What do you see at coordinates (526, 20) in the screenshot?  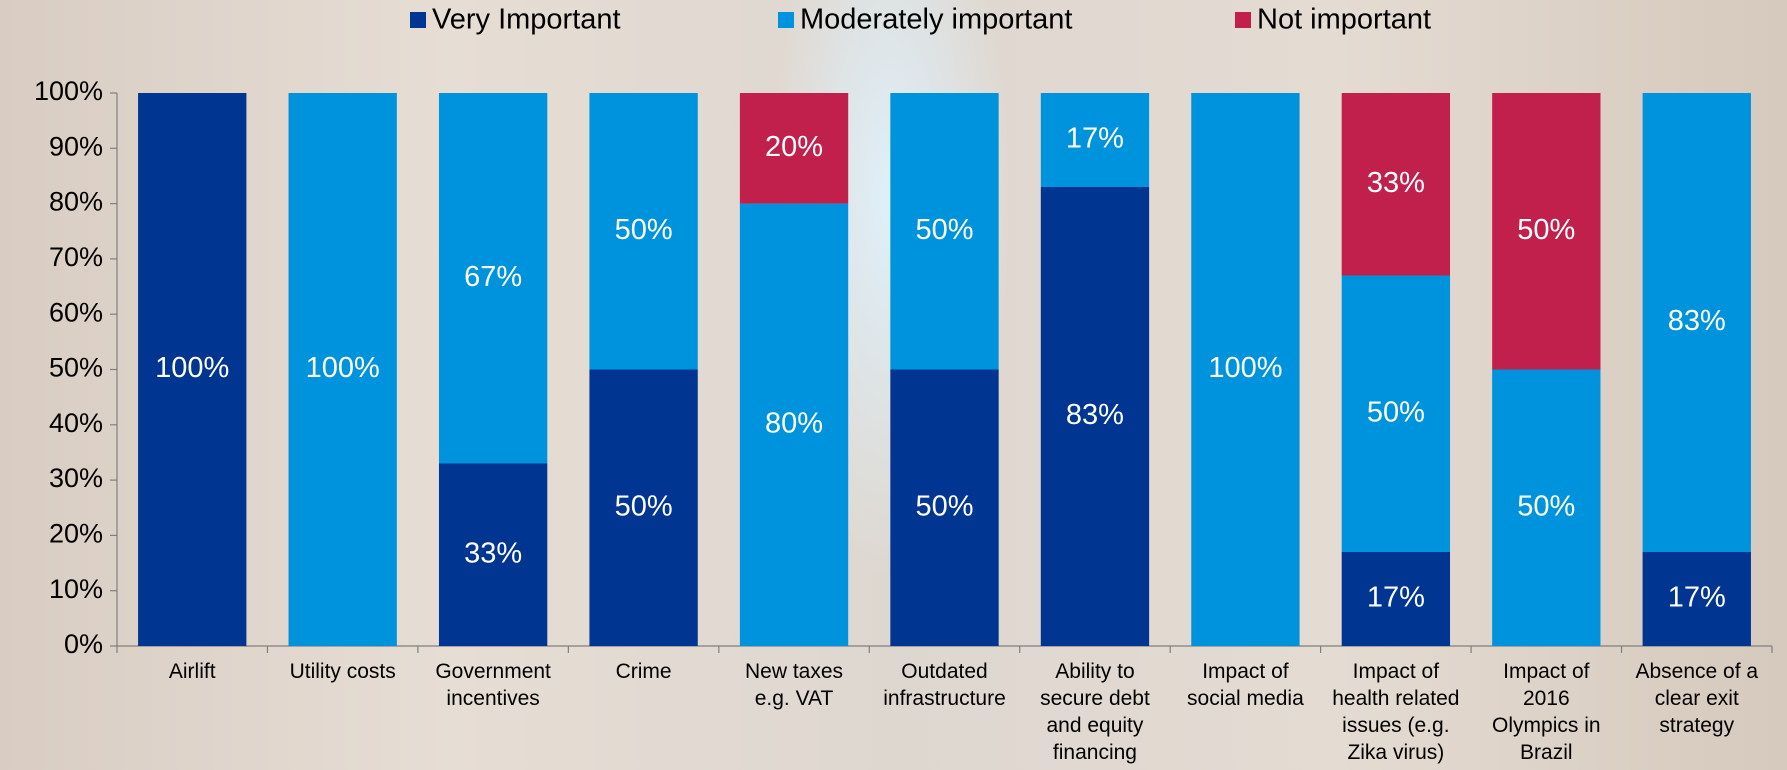 I see `legend-label: Very Important` at bounding box center [526, 20].